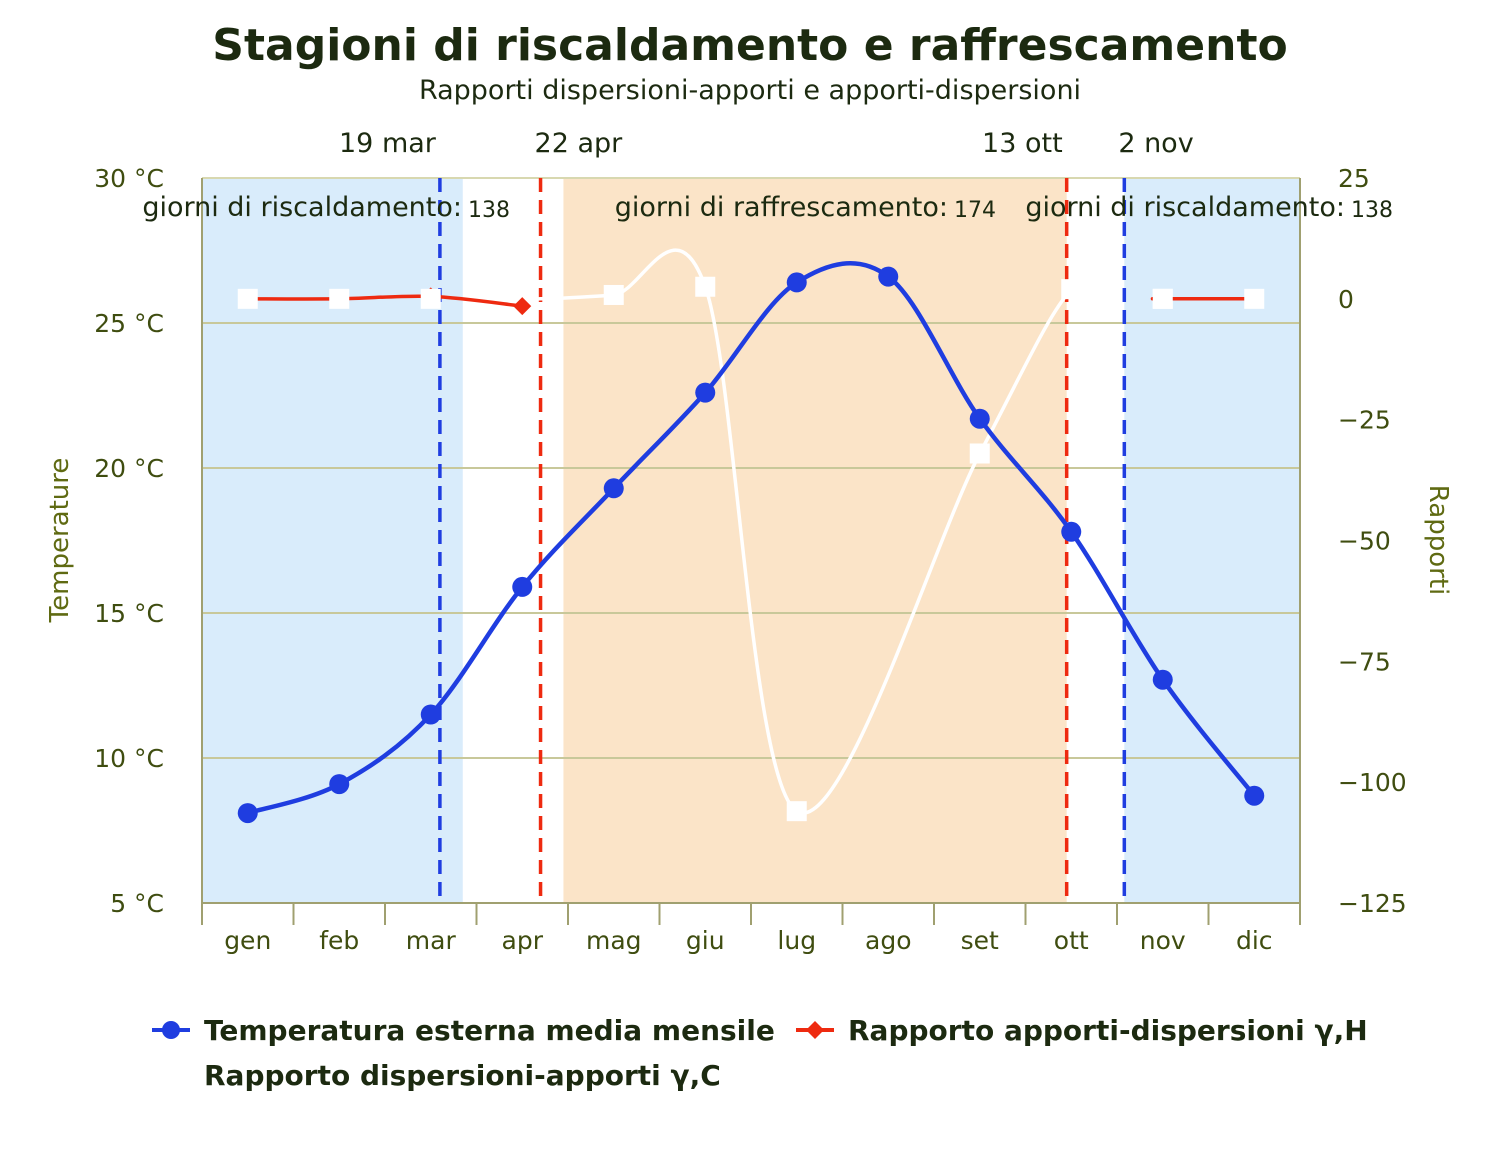 The image size is (1500, 1150). I want to click on temperature-point-mag, so click(613, 488).